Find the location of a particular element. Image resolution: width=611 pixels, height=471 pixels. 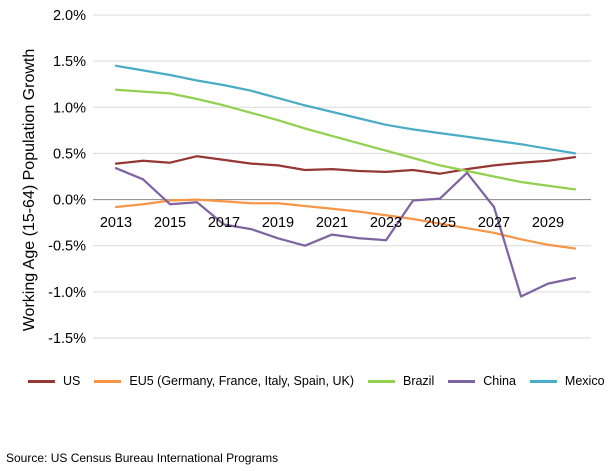

legend-label: US is located at coordinates (72, 381).